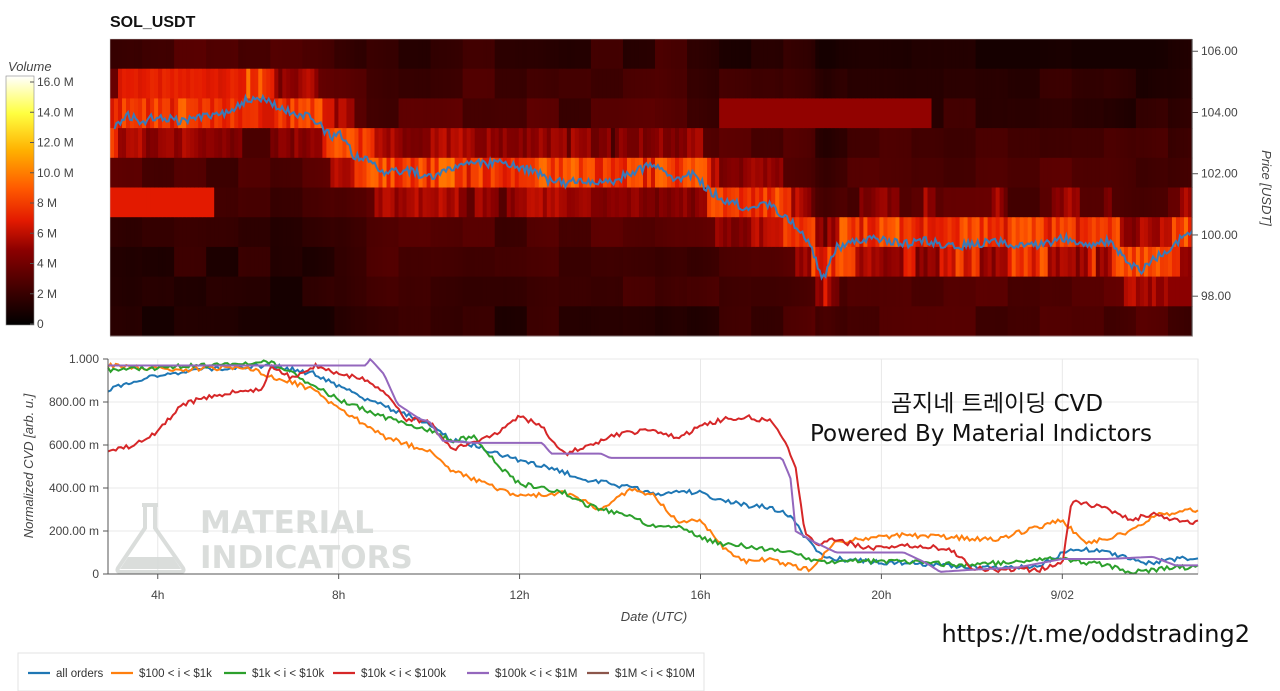  I want to click on price-tick: 100.00, so click(1219, 235).